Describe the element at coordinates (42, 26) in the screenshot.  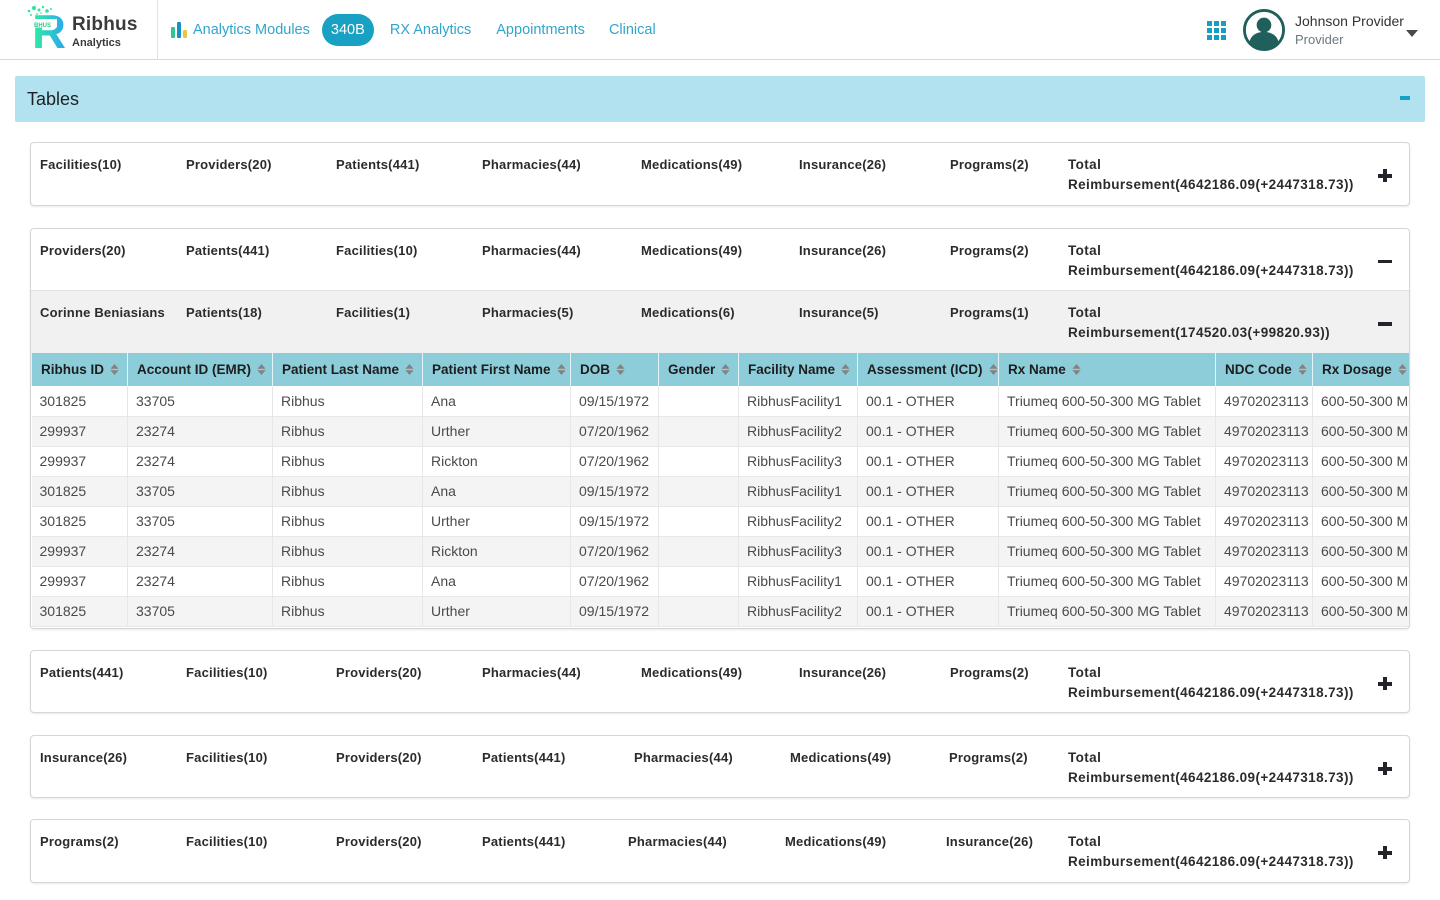
I see `svg-text: BHUS` at that location.